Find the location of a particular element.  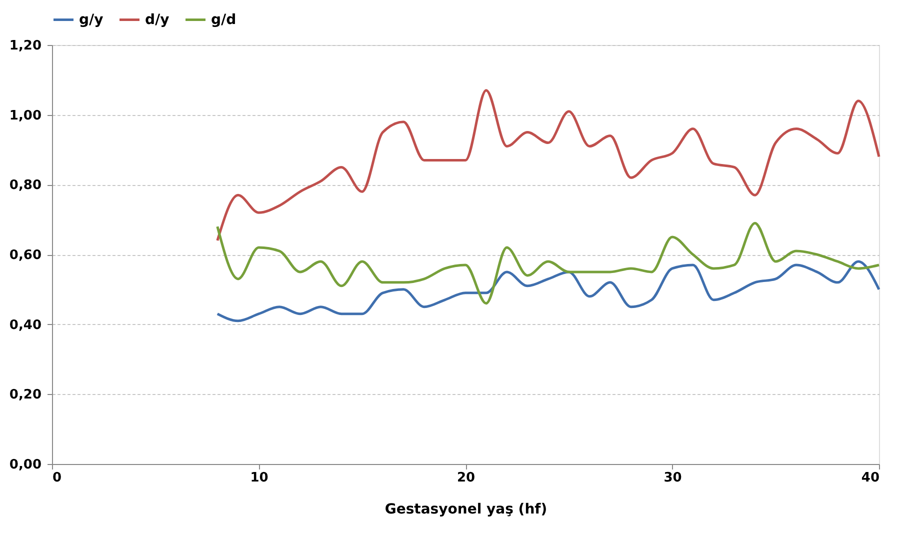

y-tick-label: 1,00 is located at coordinates (25, 116).